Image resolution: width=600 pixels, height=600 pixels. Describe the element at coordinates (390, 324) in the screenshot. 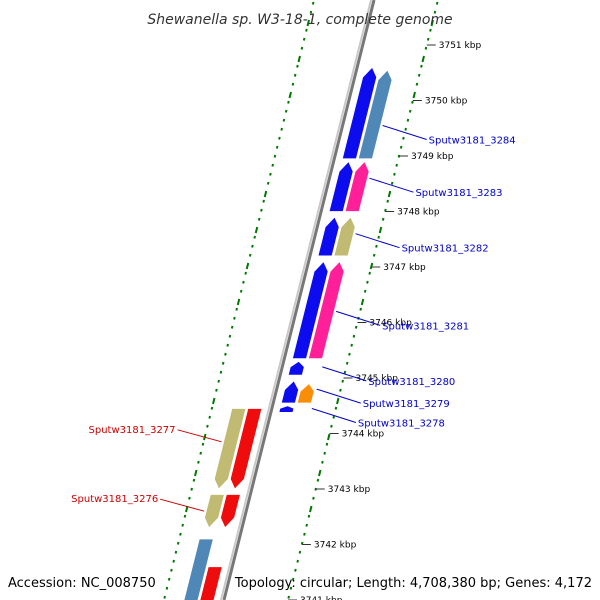

I see `tick-label: 3746 kbp` at that location.